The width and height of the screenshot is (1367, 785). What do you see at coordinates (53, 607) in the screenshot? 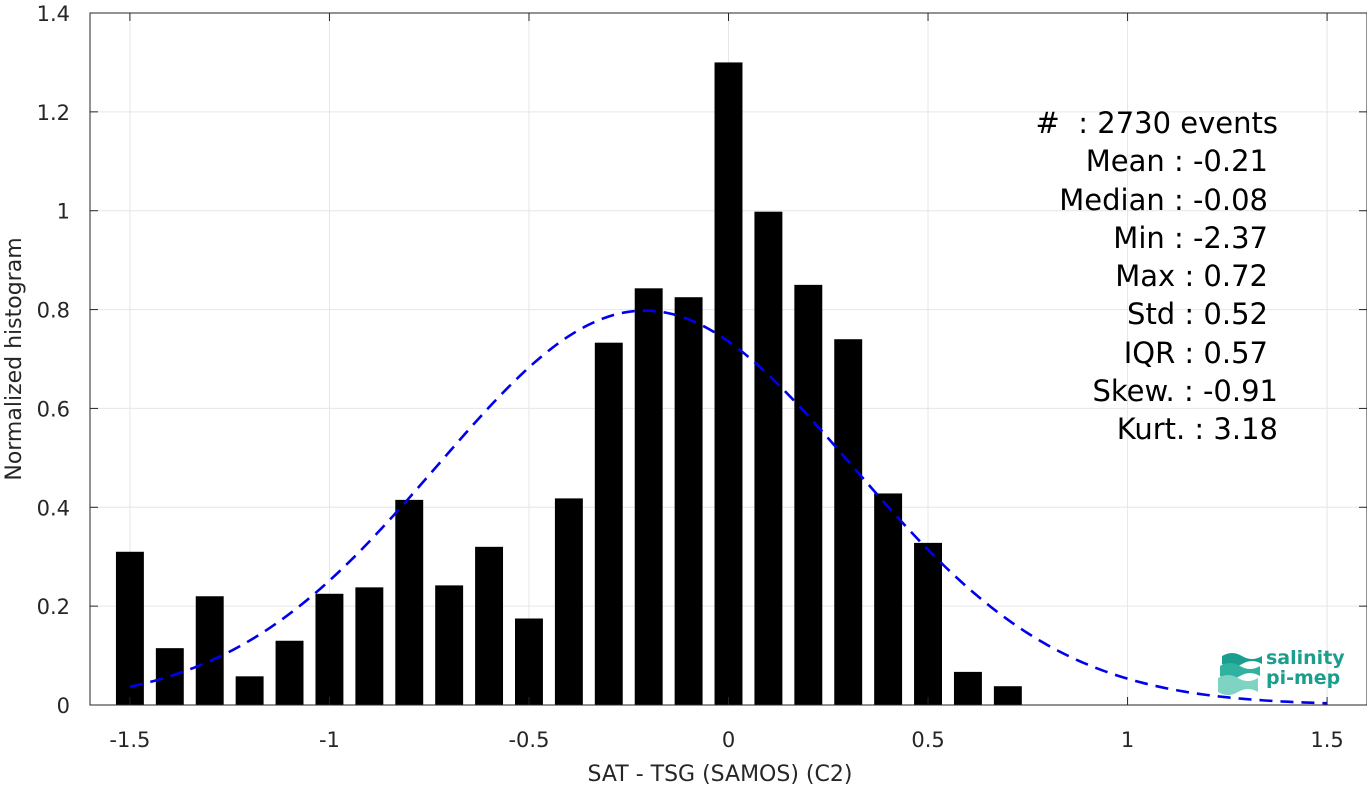
I see `y-tick-label-1: 0.2` at bounding box center [53, 607].